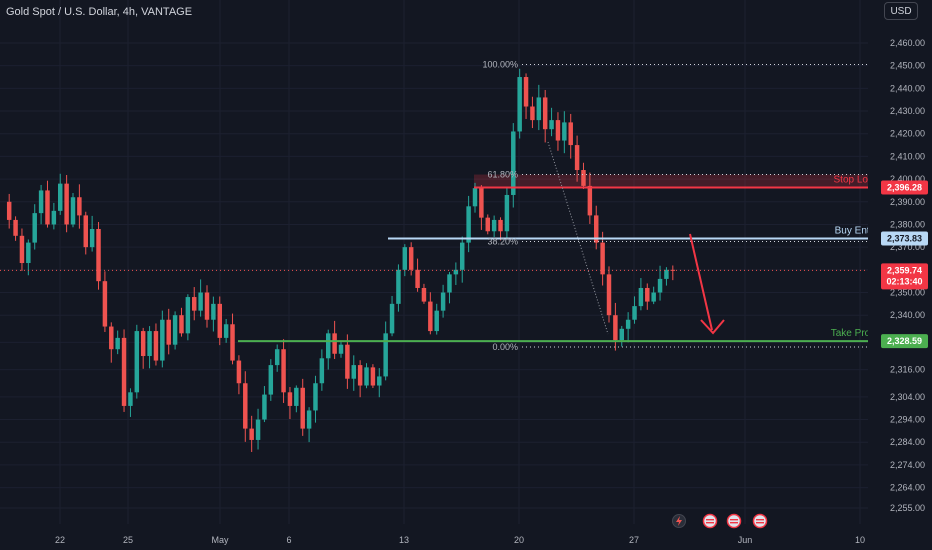 The image size is (932, 550). What do you see at coordinates (907, 442) in the screenshot?
I see `price-tick-label: 2,284.00` at bounding box center [907, 442].